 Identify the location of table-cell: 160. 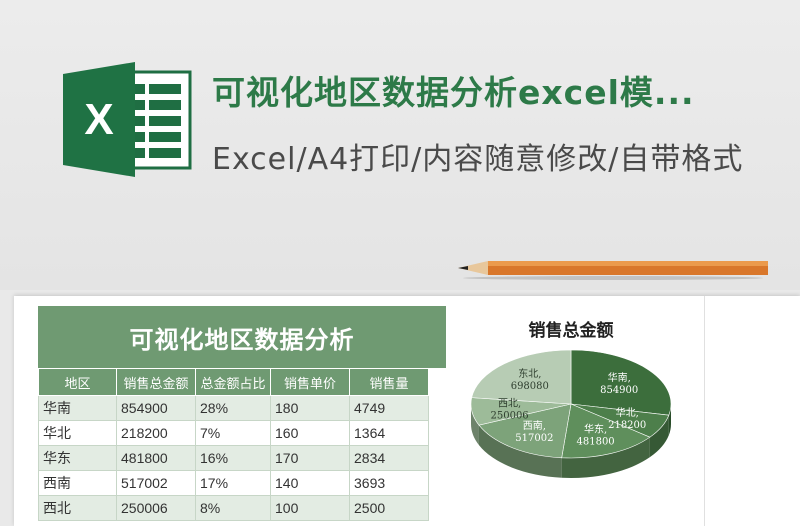
(310, 433).